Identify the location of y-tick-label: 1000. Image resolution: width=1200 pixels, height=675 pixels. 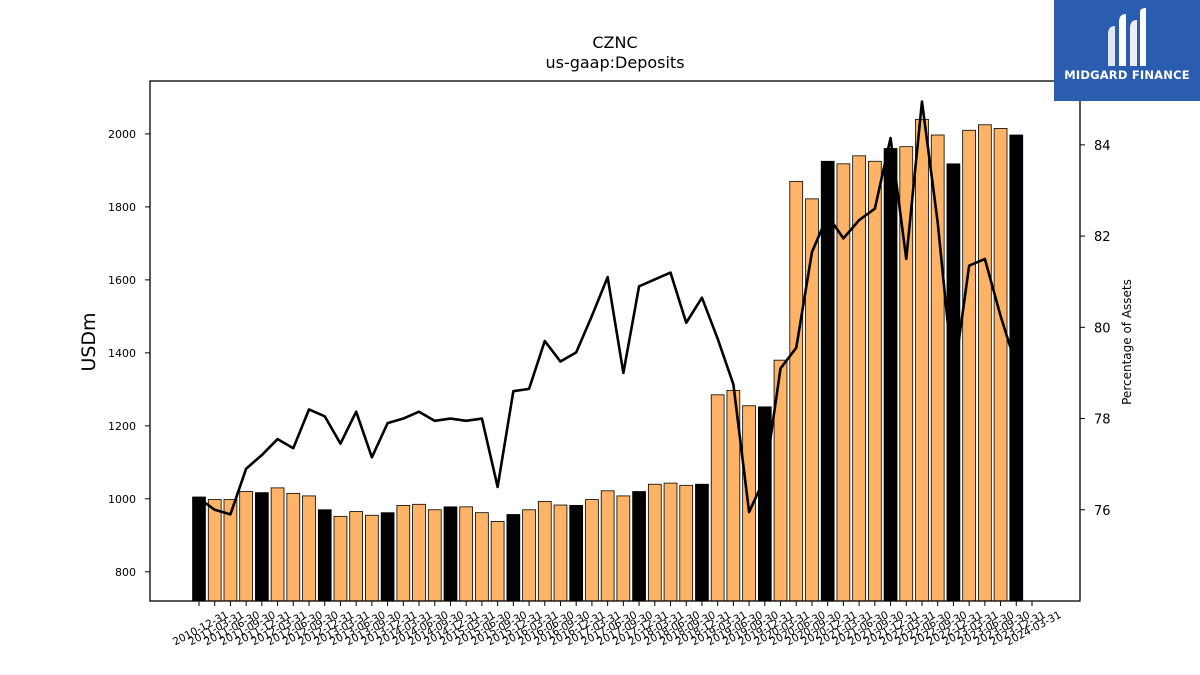
(122, 499).